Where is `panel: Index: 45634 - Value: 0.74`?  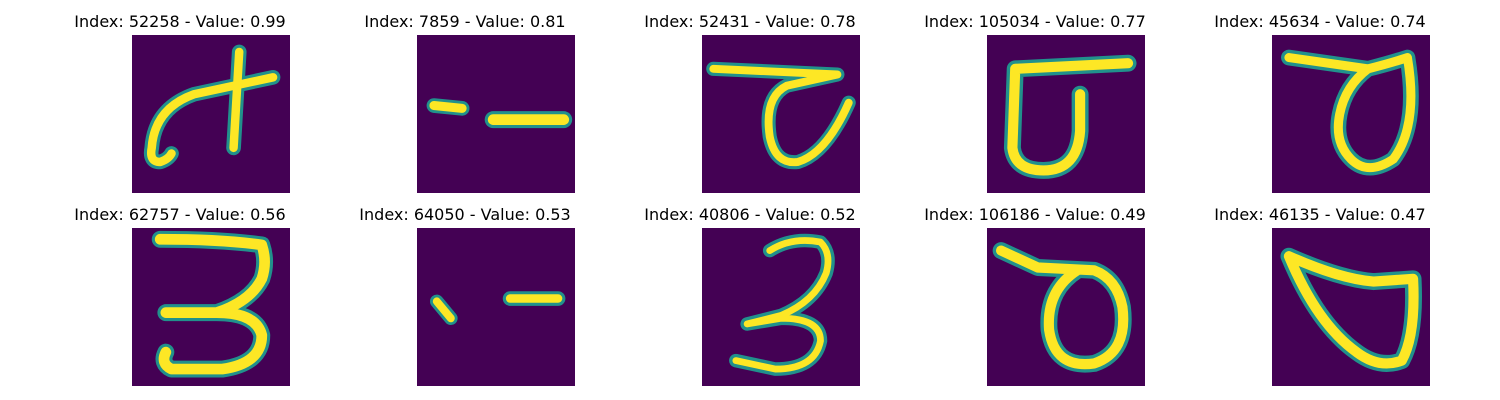 panel: Index: 45634 - Value: 0.74 is located at coordinates (1320, 96).